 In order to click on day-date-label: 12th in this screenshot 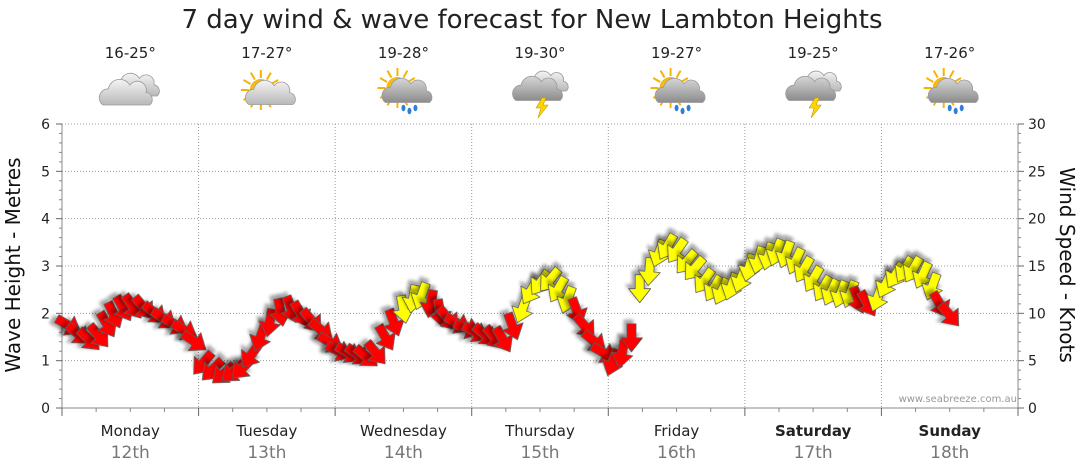, I will do `click(130, 453)`.